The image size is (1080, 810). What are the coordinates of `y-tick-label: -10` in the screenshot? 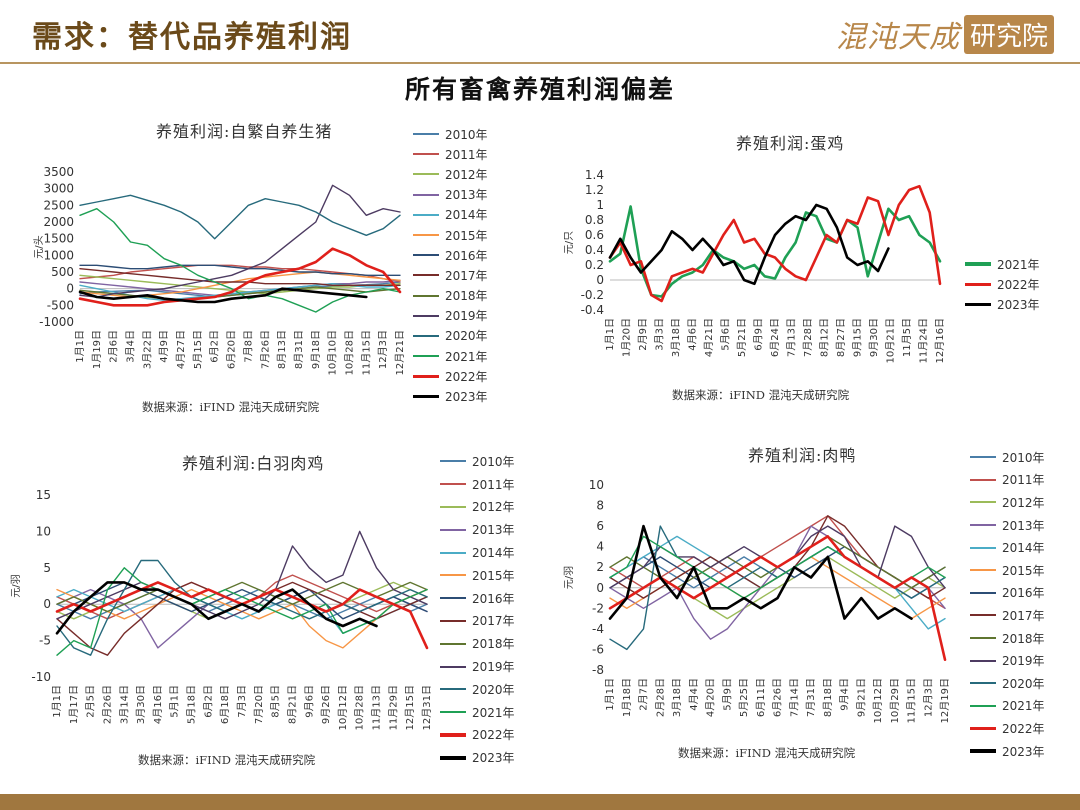 It's located at (41, 677).